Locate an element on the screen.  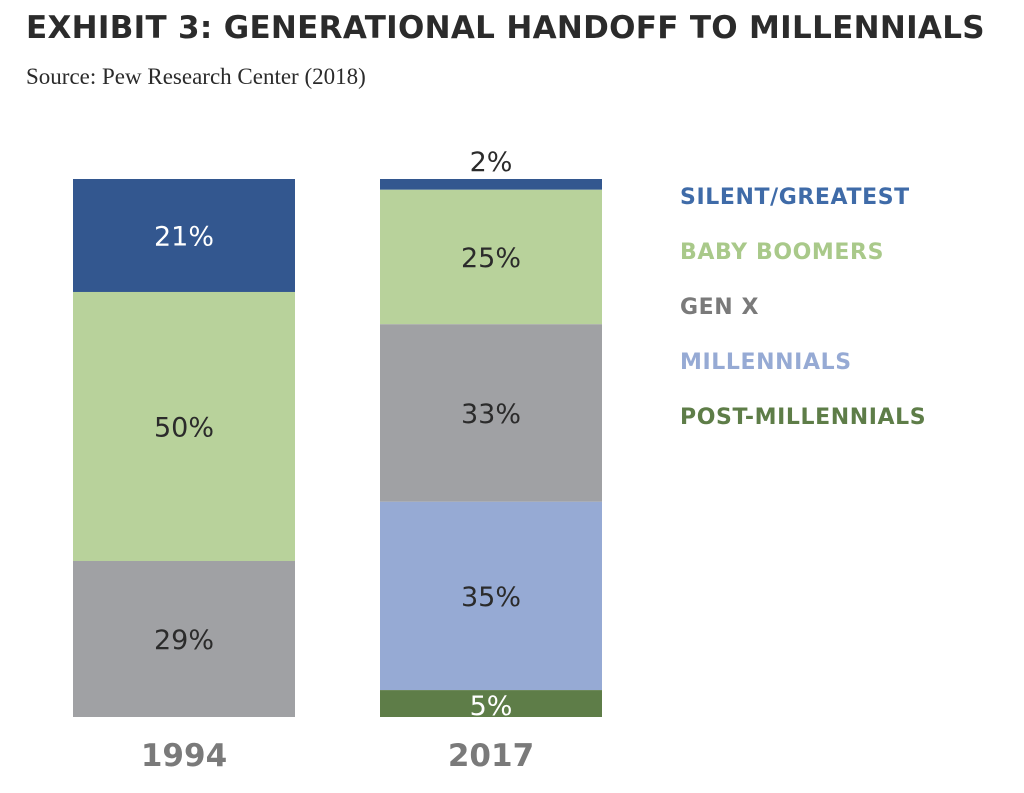
data-label-2017-millennials: 35% is located at coordinates (491, 597).